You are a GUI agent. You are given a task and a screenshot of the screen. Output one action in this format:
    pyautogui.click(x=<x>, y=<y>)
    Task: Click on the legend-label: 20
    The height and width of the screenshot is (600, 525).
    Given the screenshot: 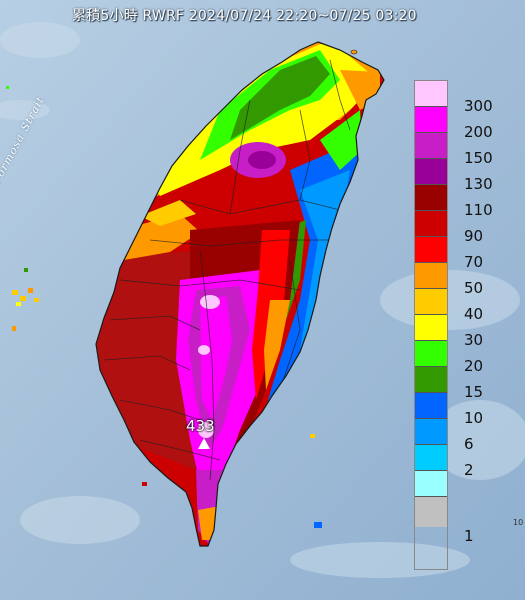 What is the action you would take?
    pyautogui.click(x=474, y=366)
    